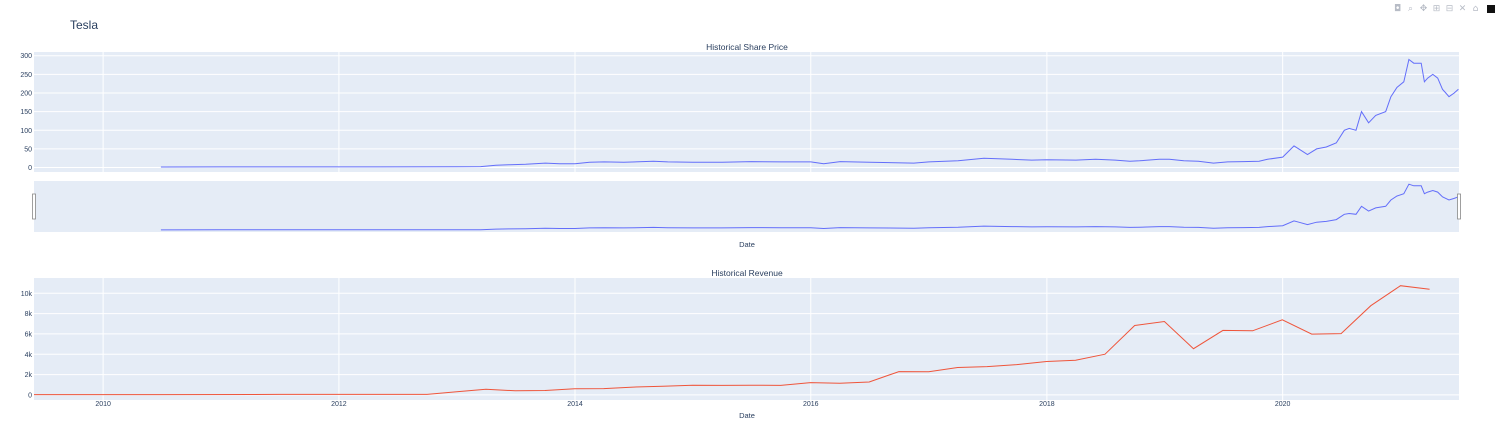 This screenshot has height=438, width=1501. I want to click on revenue-ytick-label: 6k, so click(29, 334).